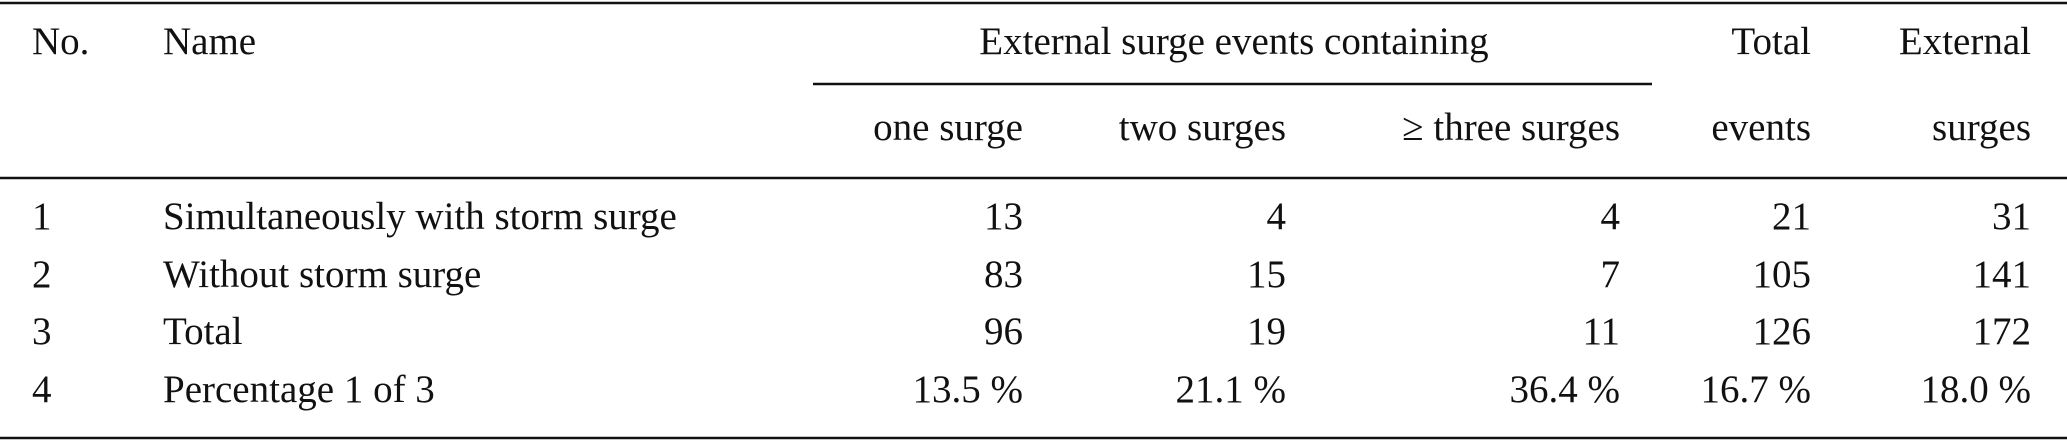 This screenshot has height=441, width=2067. What do you see at coordinates (1782, 331) in the screenshot?
I see `cell: 126` at bounding box center [1782, 331].